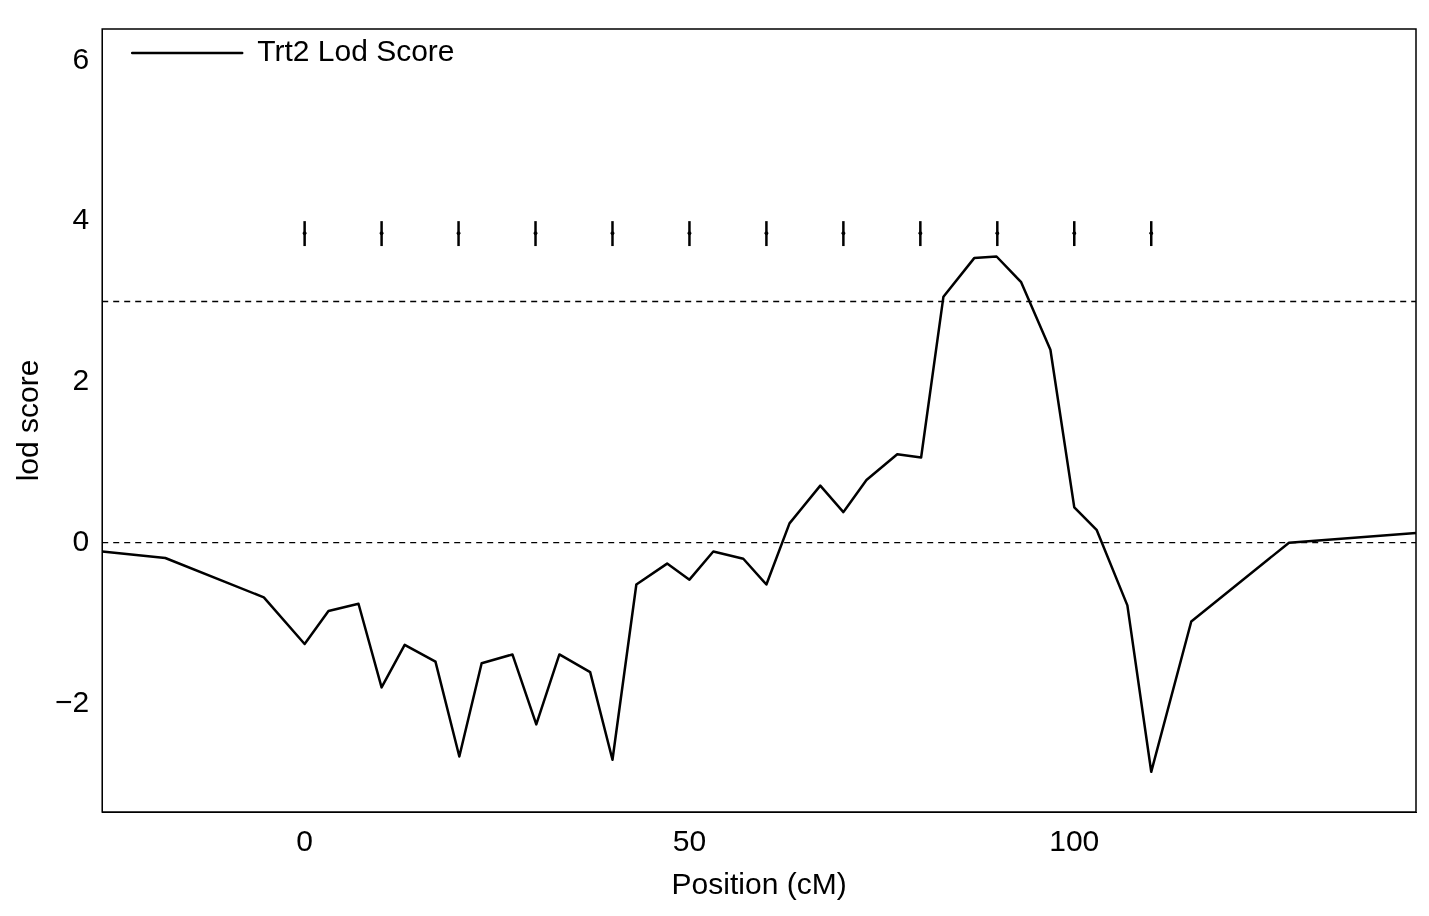  What do you see at coordinates (81, 58) in the screenshot?
I see `y-tick-label: 6` at bounding box center [81, 58].